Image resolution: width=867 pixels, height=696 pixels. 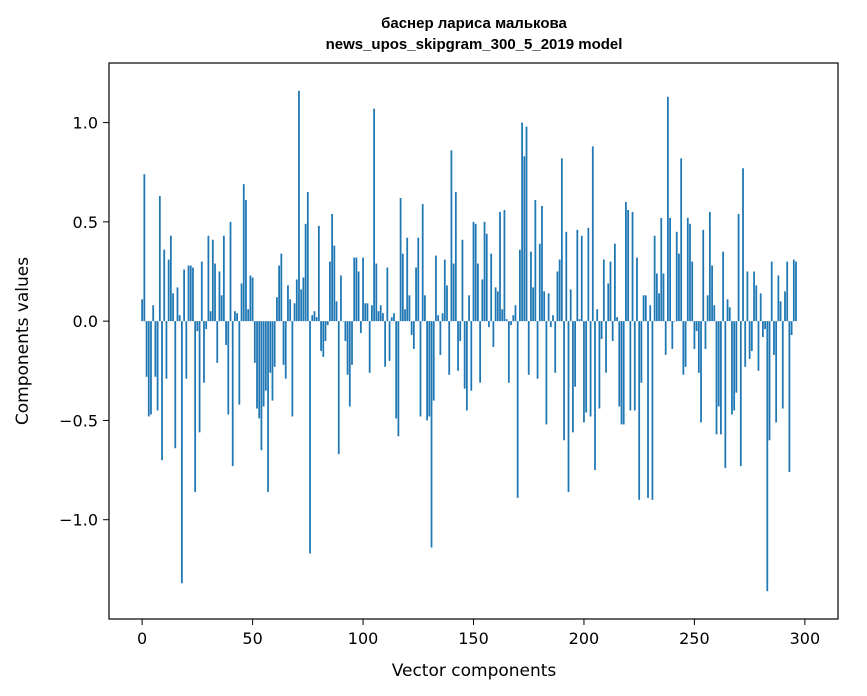 I want to click on x-tick-label: 250, so click(x=694, y=638).